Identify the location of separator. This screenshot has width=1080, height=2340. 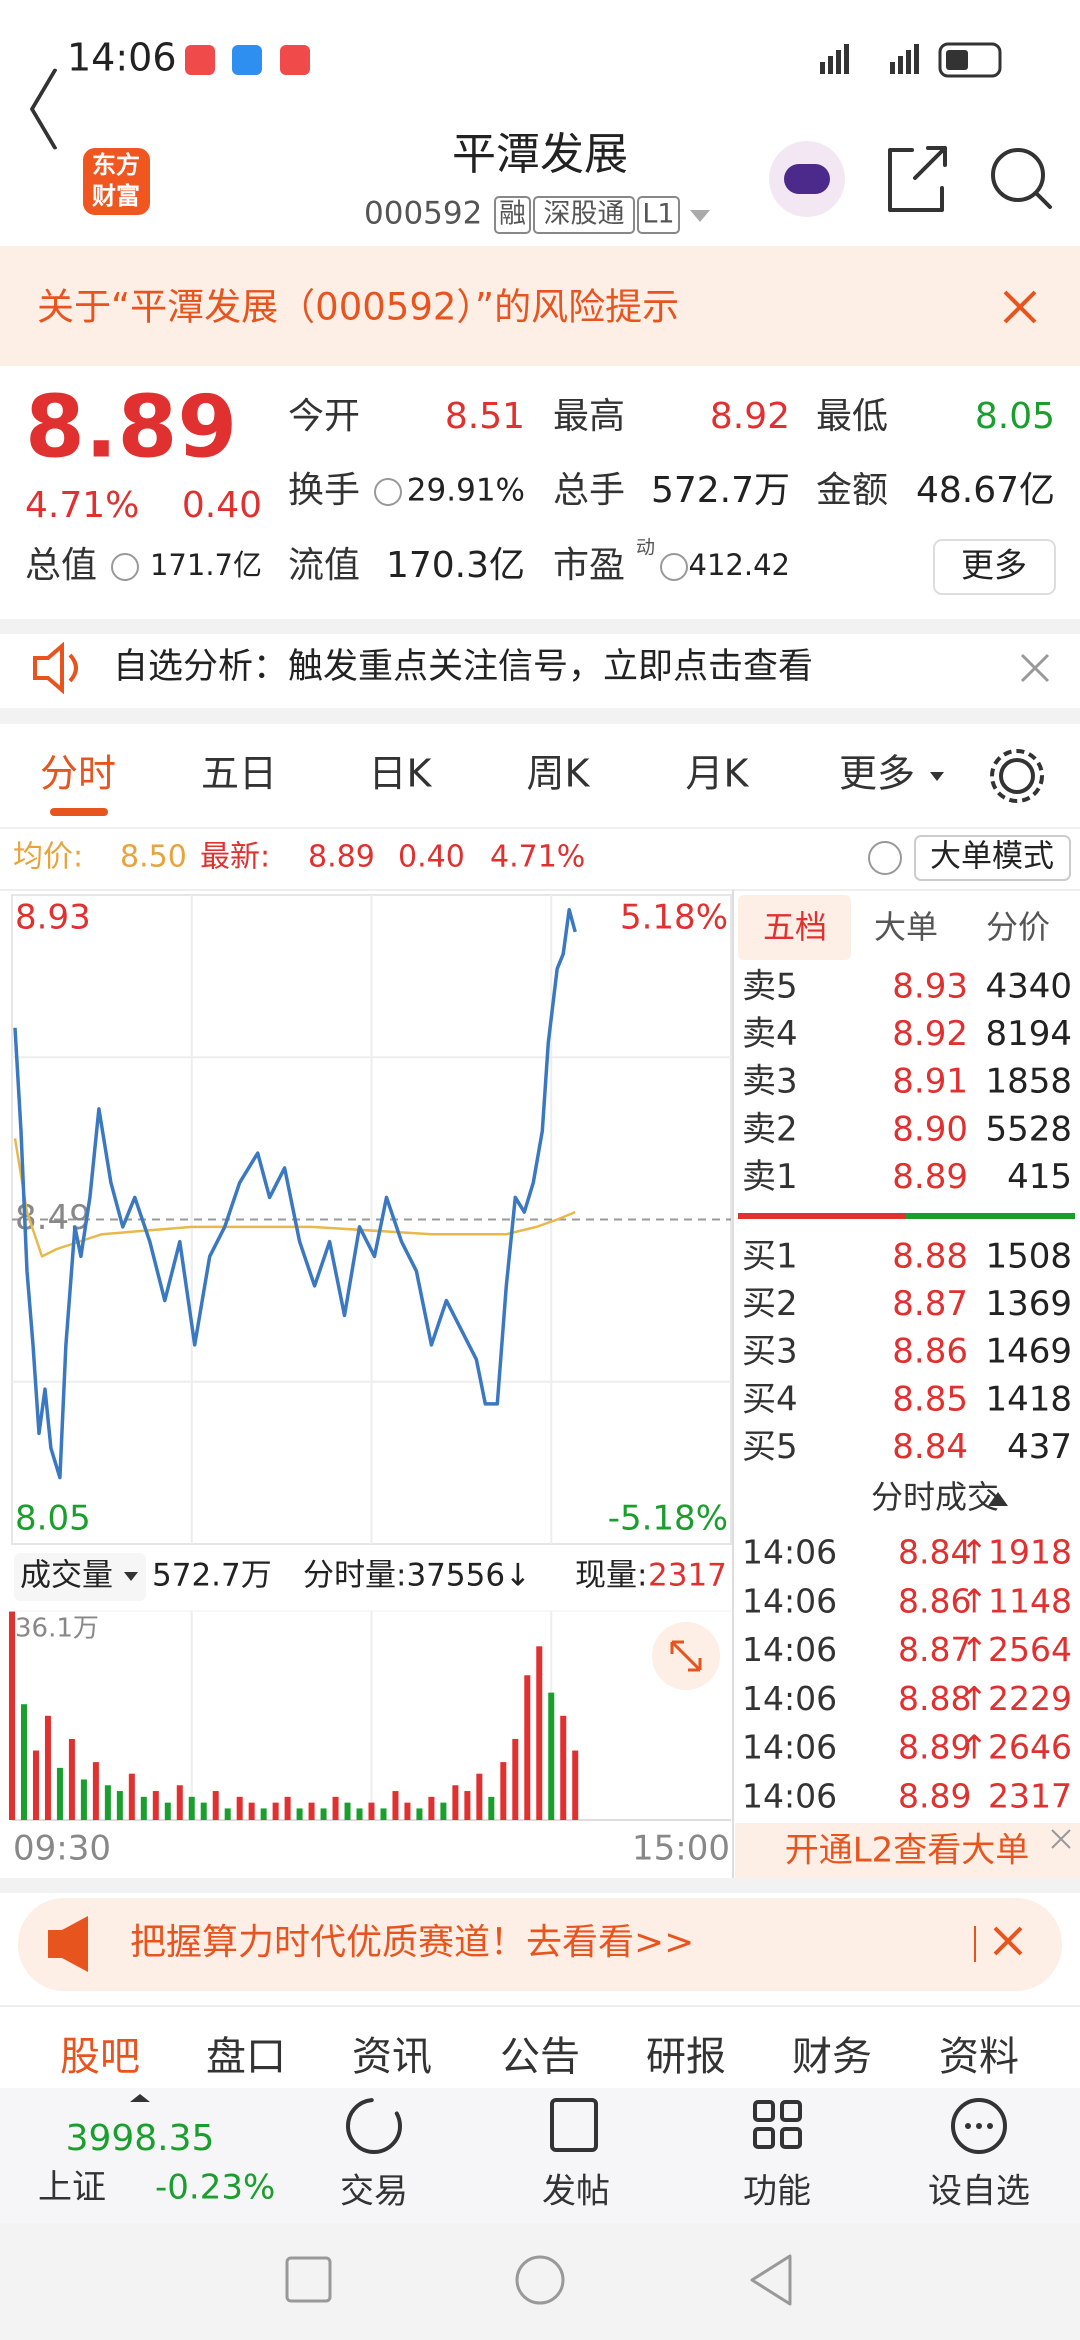
(540, 1885).